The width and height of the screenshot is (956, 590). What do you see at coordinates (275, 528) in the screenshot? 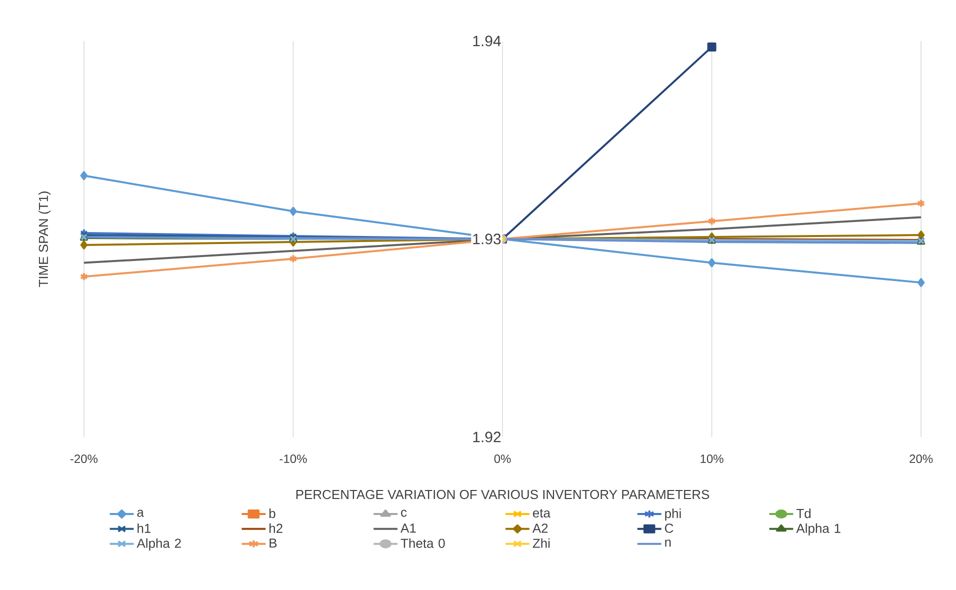
I see `legend-label: h2` at bounding box center [275, 528].